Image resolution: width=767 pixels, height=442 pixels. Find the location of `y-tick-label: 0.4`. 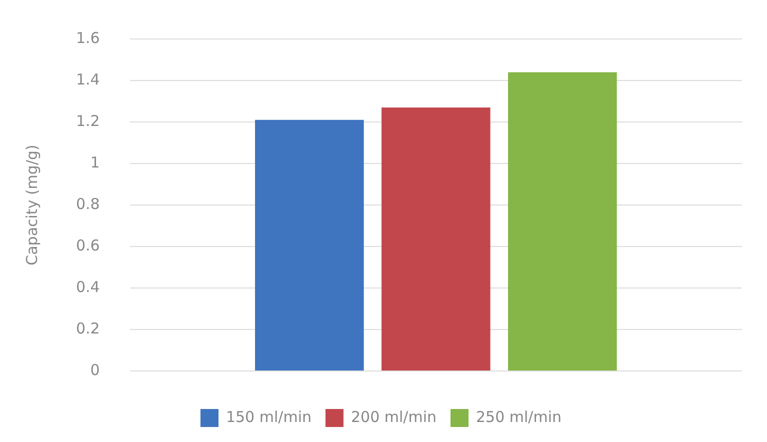

y-tick-label: 0.4 is located at coordinates (88, 287).